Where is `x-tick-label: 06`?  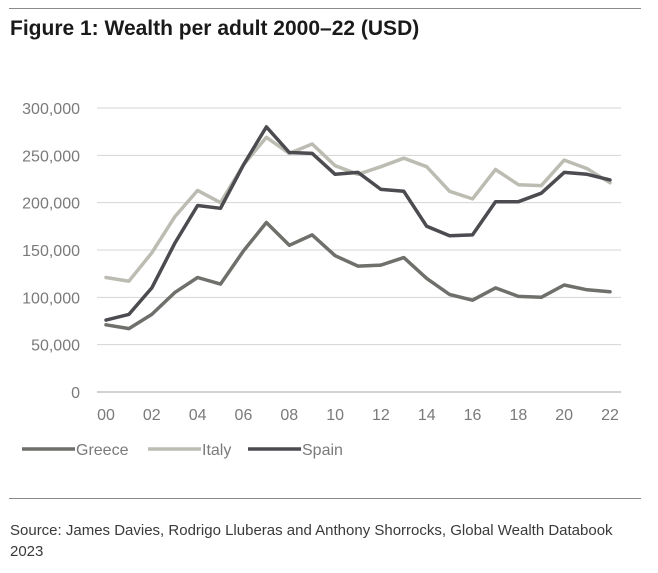
x-tick-label: 06 is located at coordinates (244, 415).